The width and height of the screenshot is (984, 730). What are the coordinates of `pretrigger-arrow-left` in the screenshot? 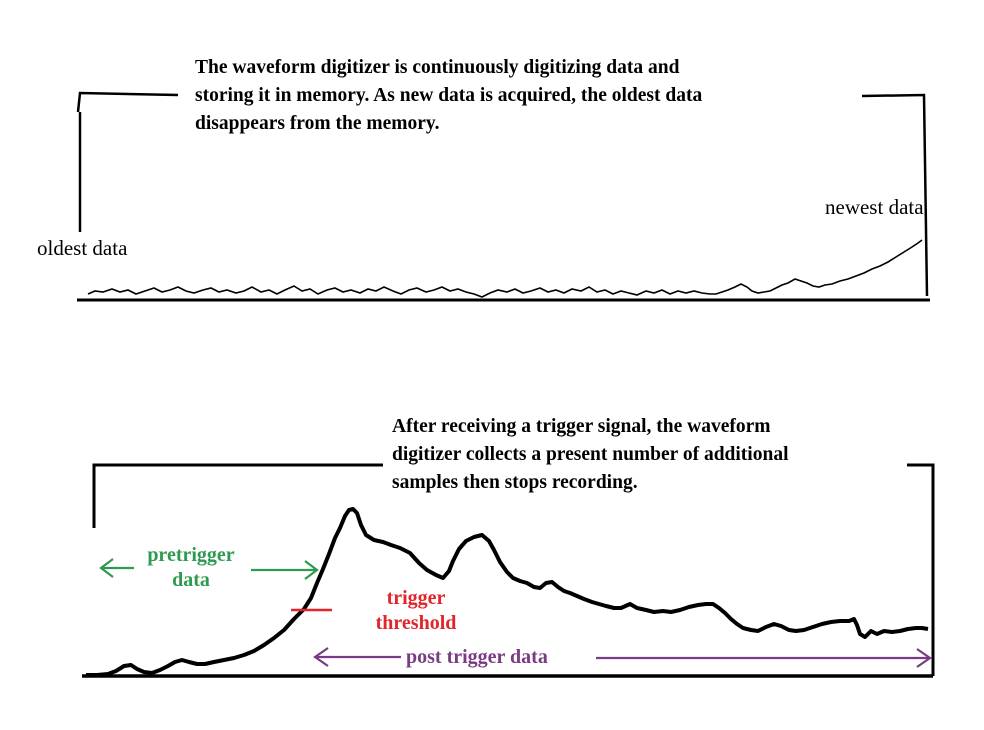 It's located at (116, 568).